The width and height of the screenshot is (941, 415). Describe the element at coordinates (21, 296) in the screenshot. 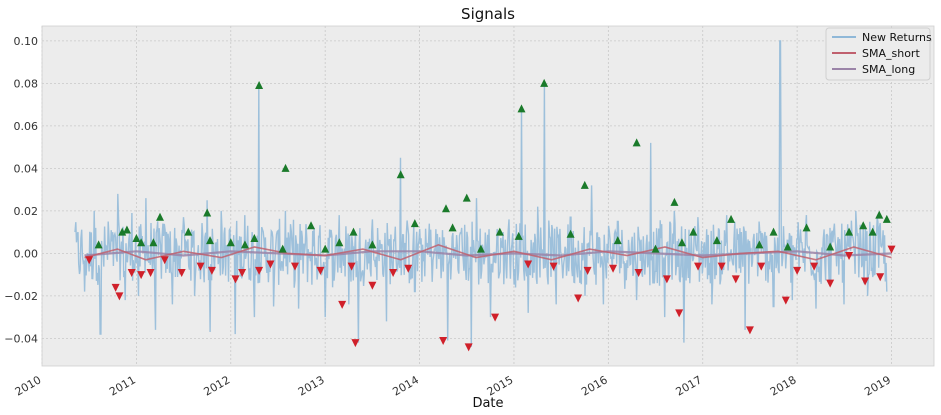

I see `y-tick-label: −0.02` at that location.